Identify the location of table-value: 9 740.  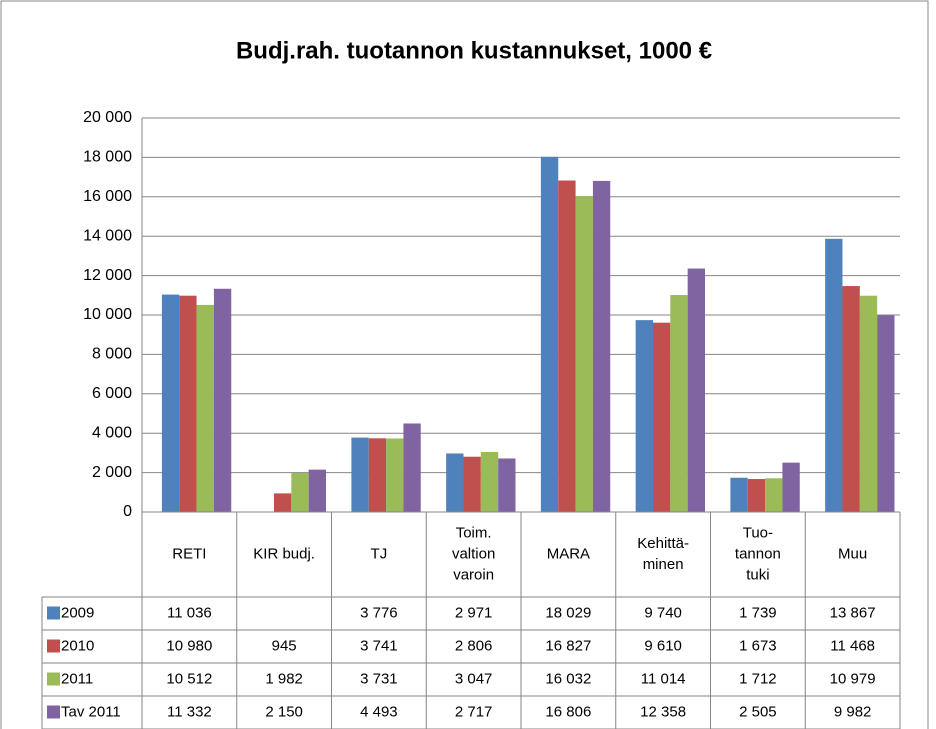
(663, 612).